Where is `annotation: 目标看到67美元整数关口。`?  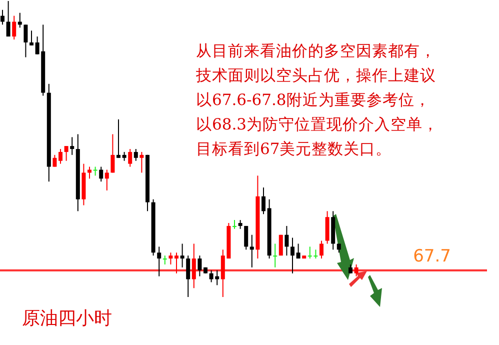
annotation: 目标看到67美元整数关口。 is located at coordinates (294, 149).